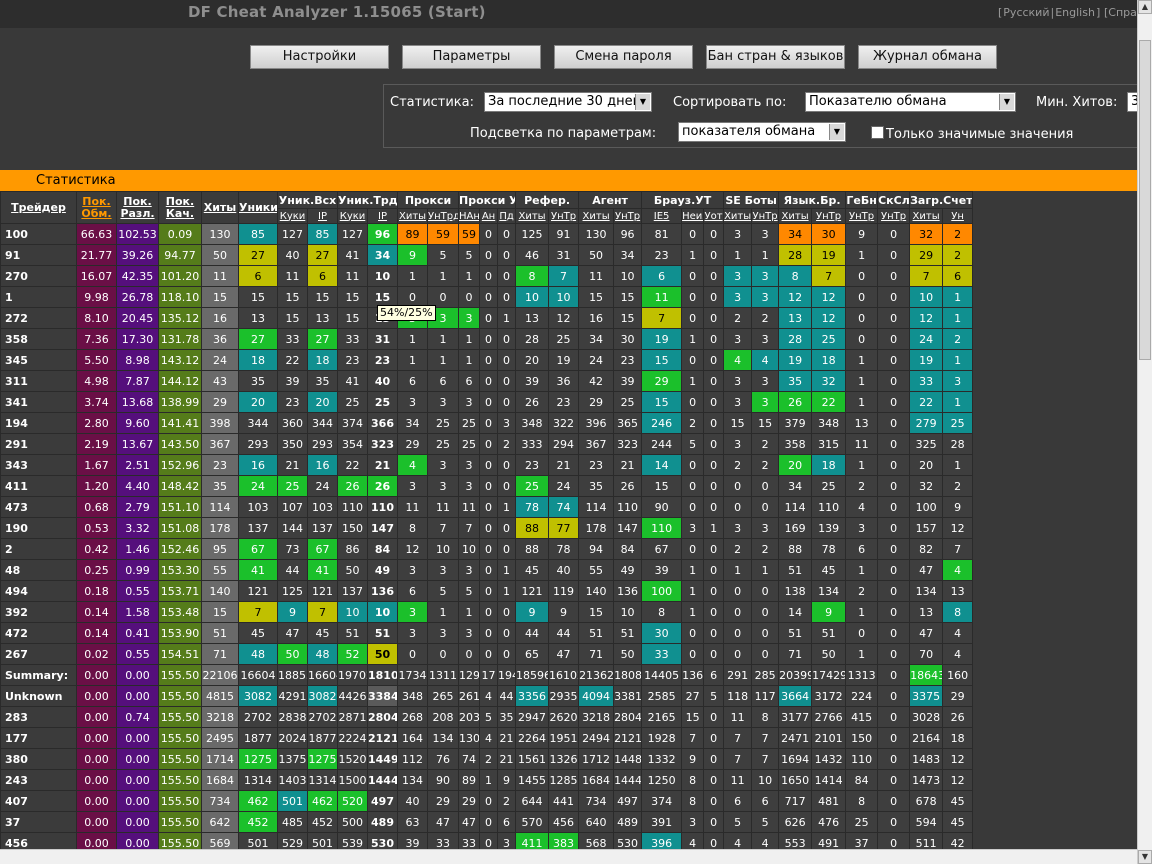  What do you see at coordinates (38, 717) in the screenshot?
I see `trader-link: 283` at bounding box center [38, 717].